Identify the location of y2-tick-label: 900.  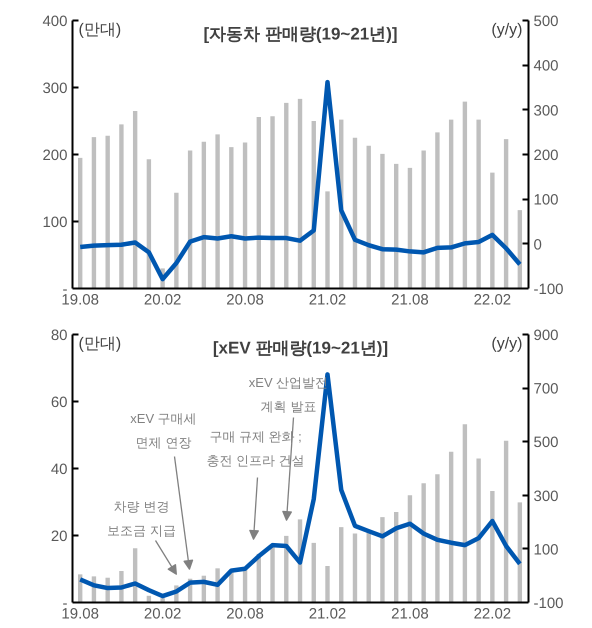
(546, 335).